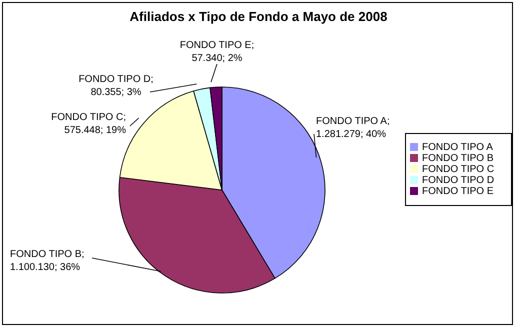 The image size is (517, 329). Describe the element at coordinates (458, 158) in the screenshot. I see `legend-label: FONDO TIPO B` at that location.